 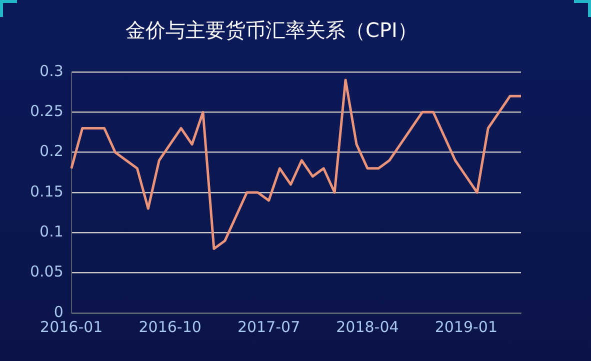 What do you see at coordinates (52, 71) in the screenshot?
I see `y-tick-label: 0.3` at bounding box center [52, 71].